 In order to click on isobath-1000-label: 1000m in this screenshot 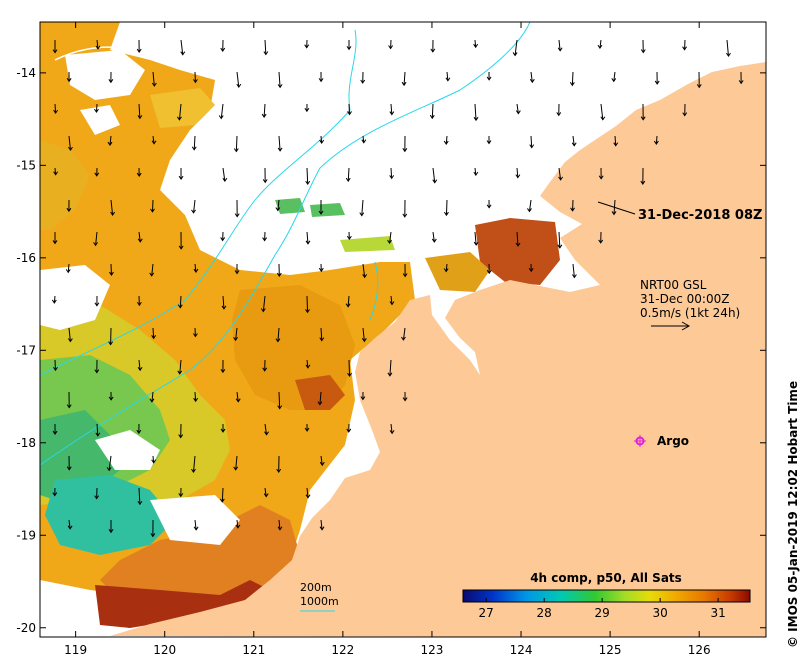, I will do `click(319, 601)`.